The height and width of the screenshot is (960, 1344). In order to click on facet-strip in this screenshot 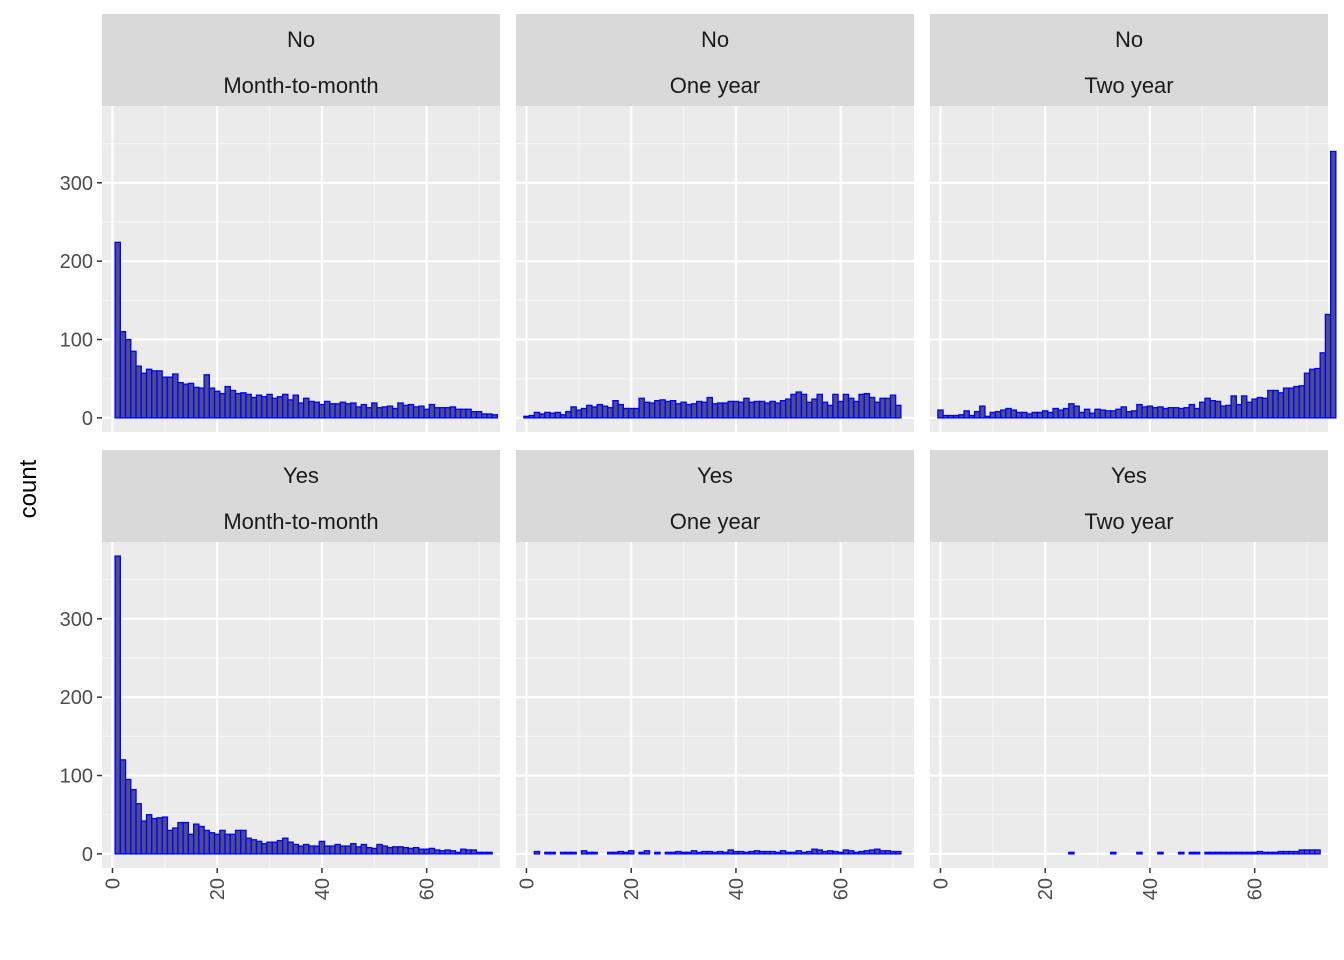, I will do `click(301, 60)`.